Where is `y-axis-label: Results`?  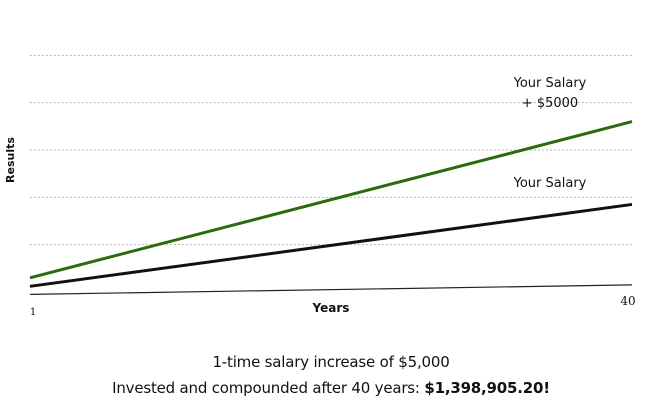 y-axis-label: Results is located at coordinates (10, 160).